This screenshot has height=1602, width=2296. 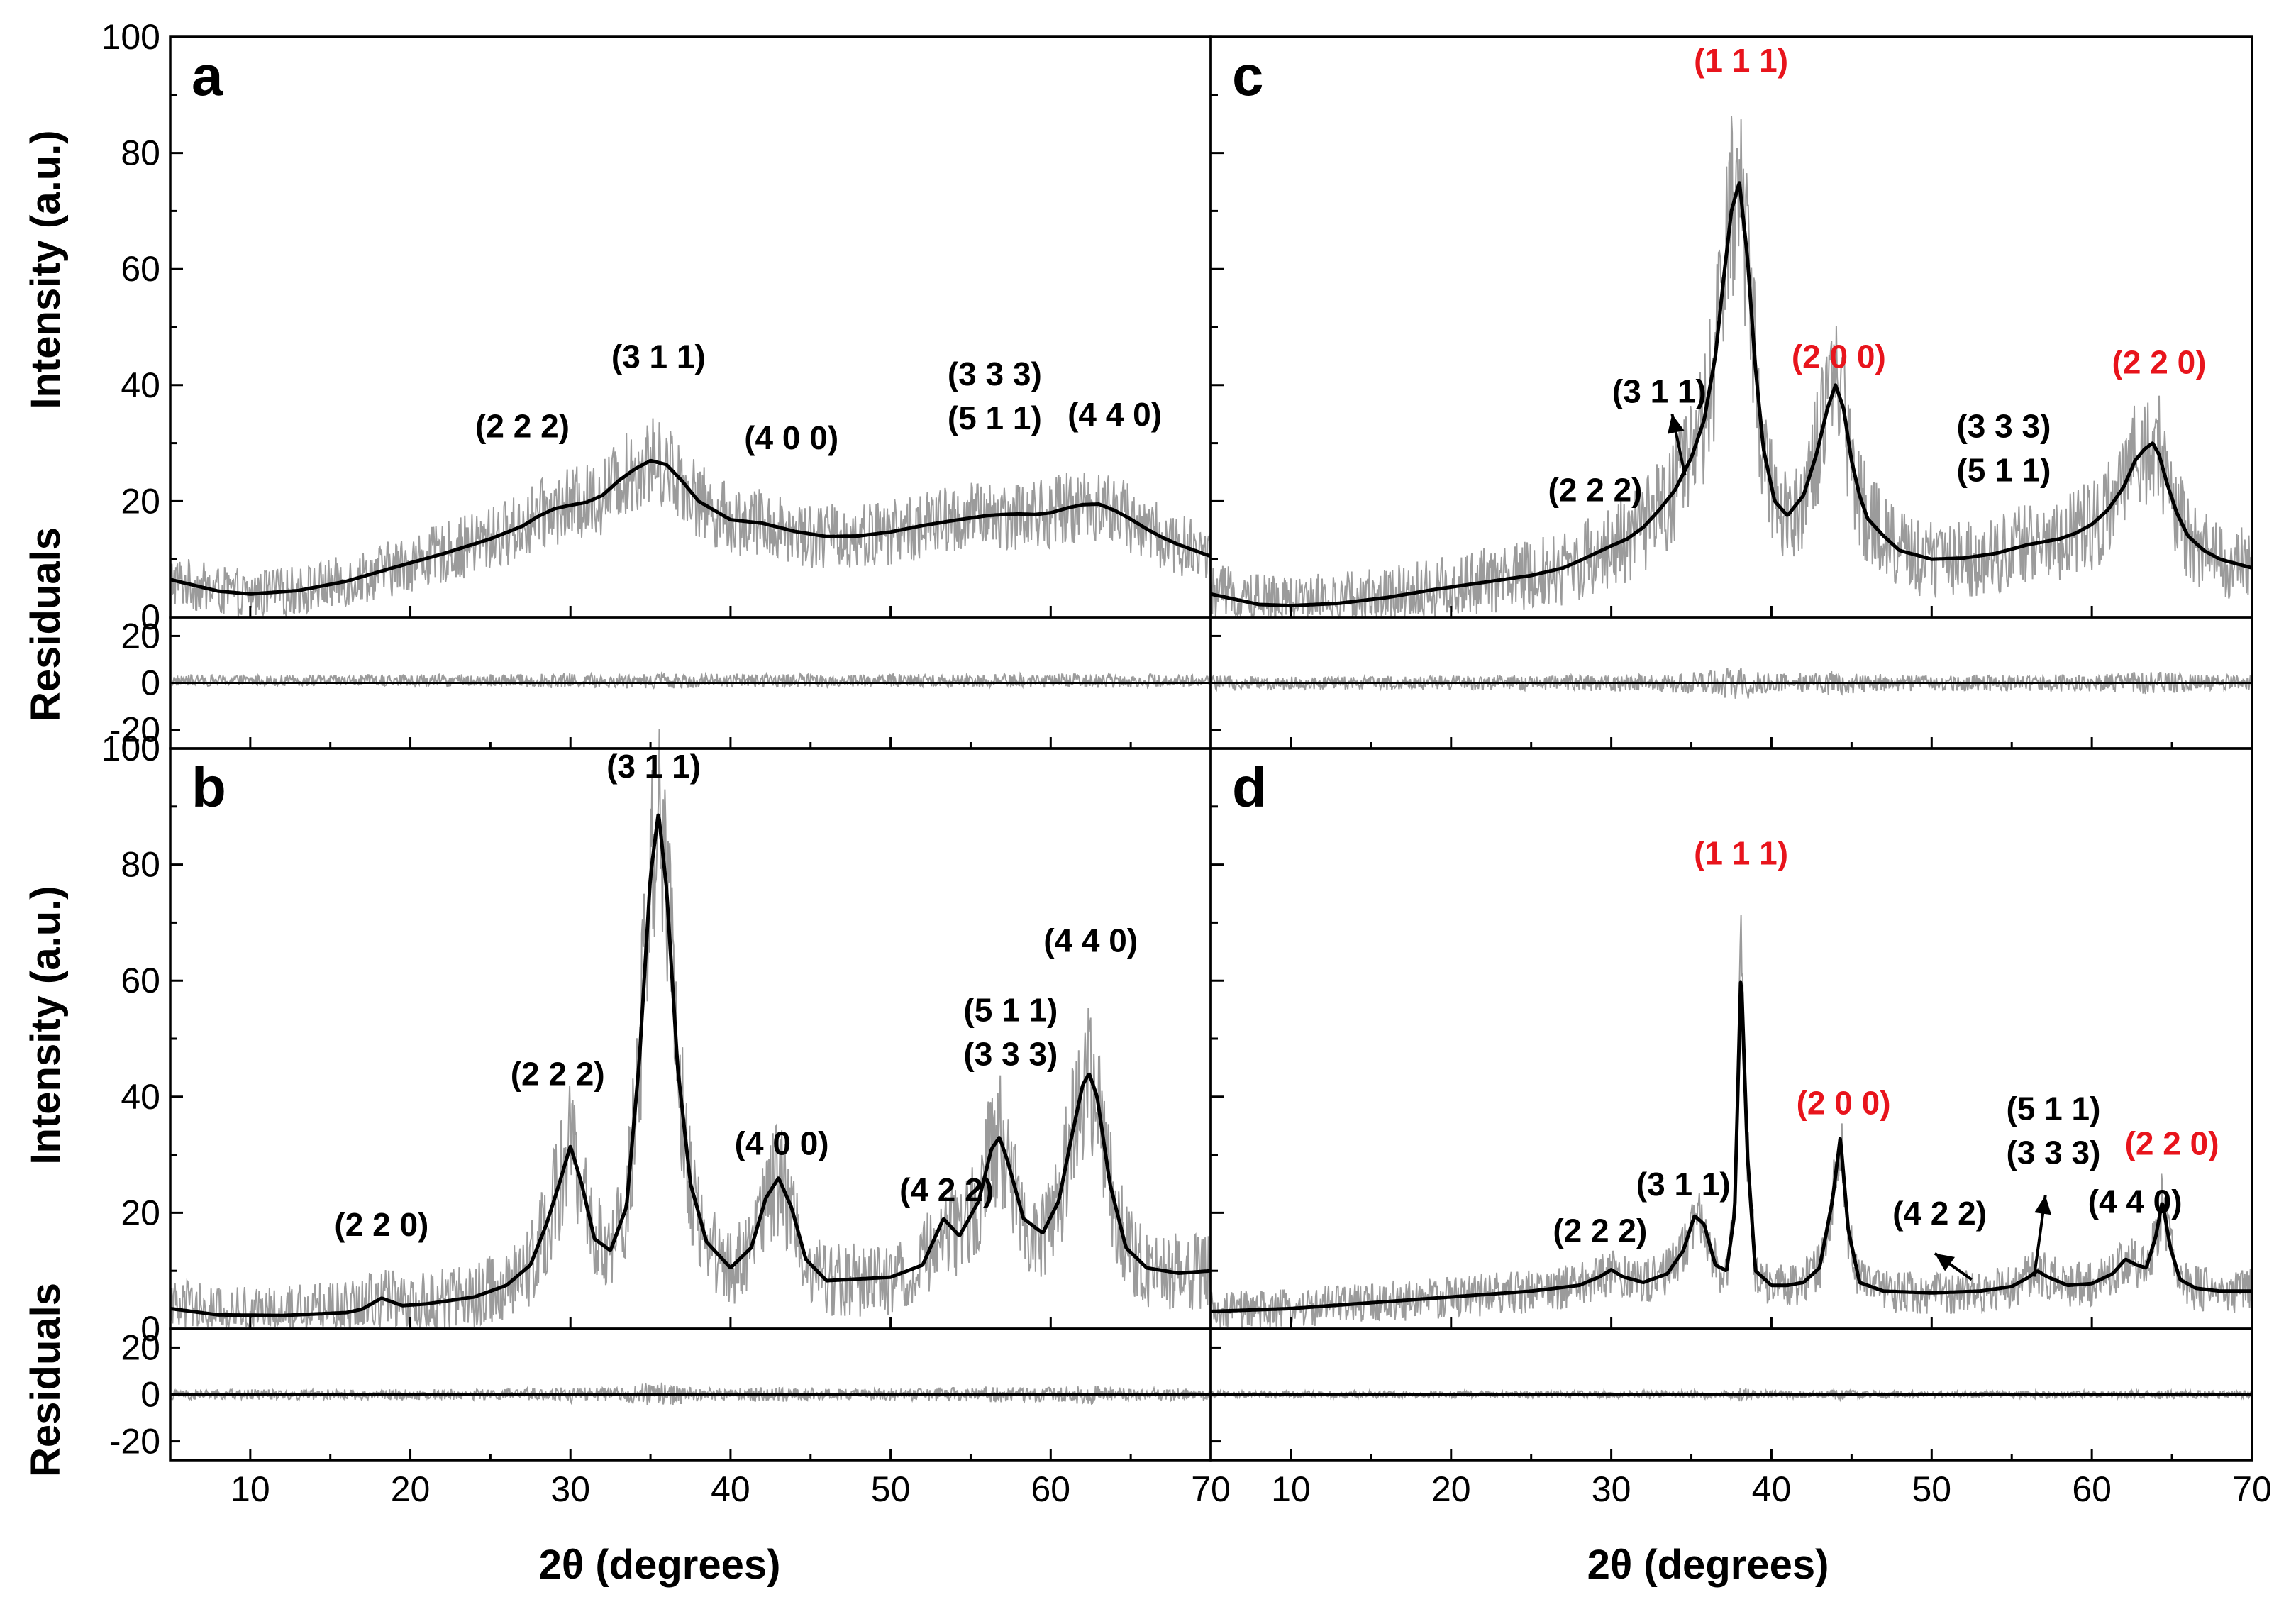 I want to click on peak-label-c: (2 0 0), so click(x=1839, y=356).